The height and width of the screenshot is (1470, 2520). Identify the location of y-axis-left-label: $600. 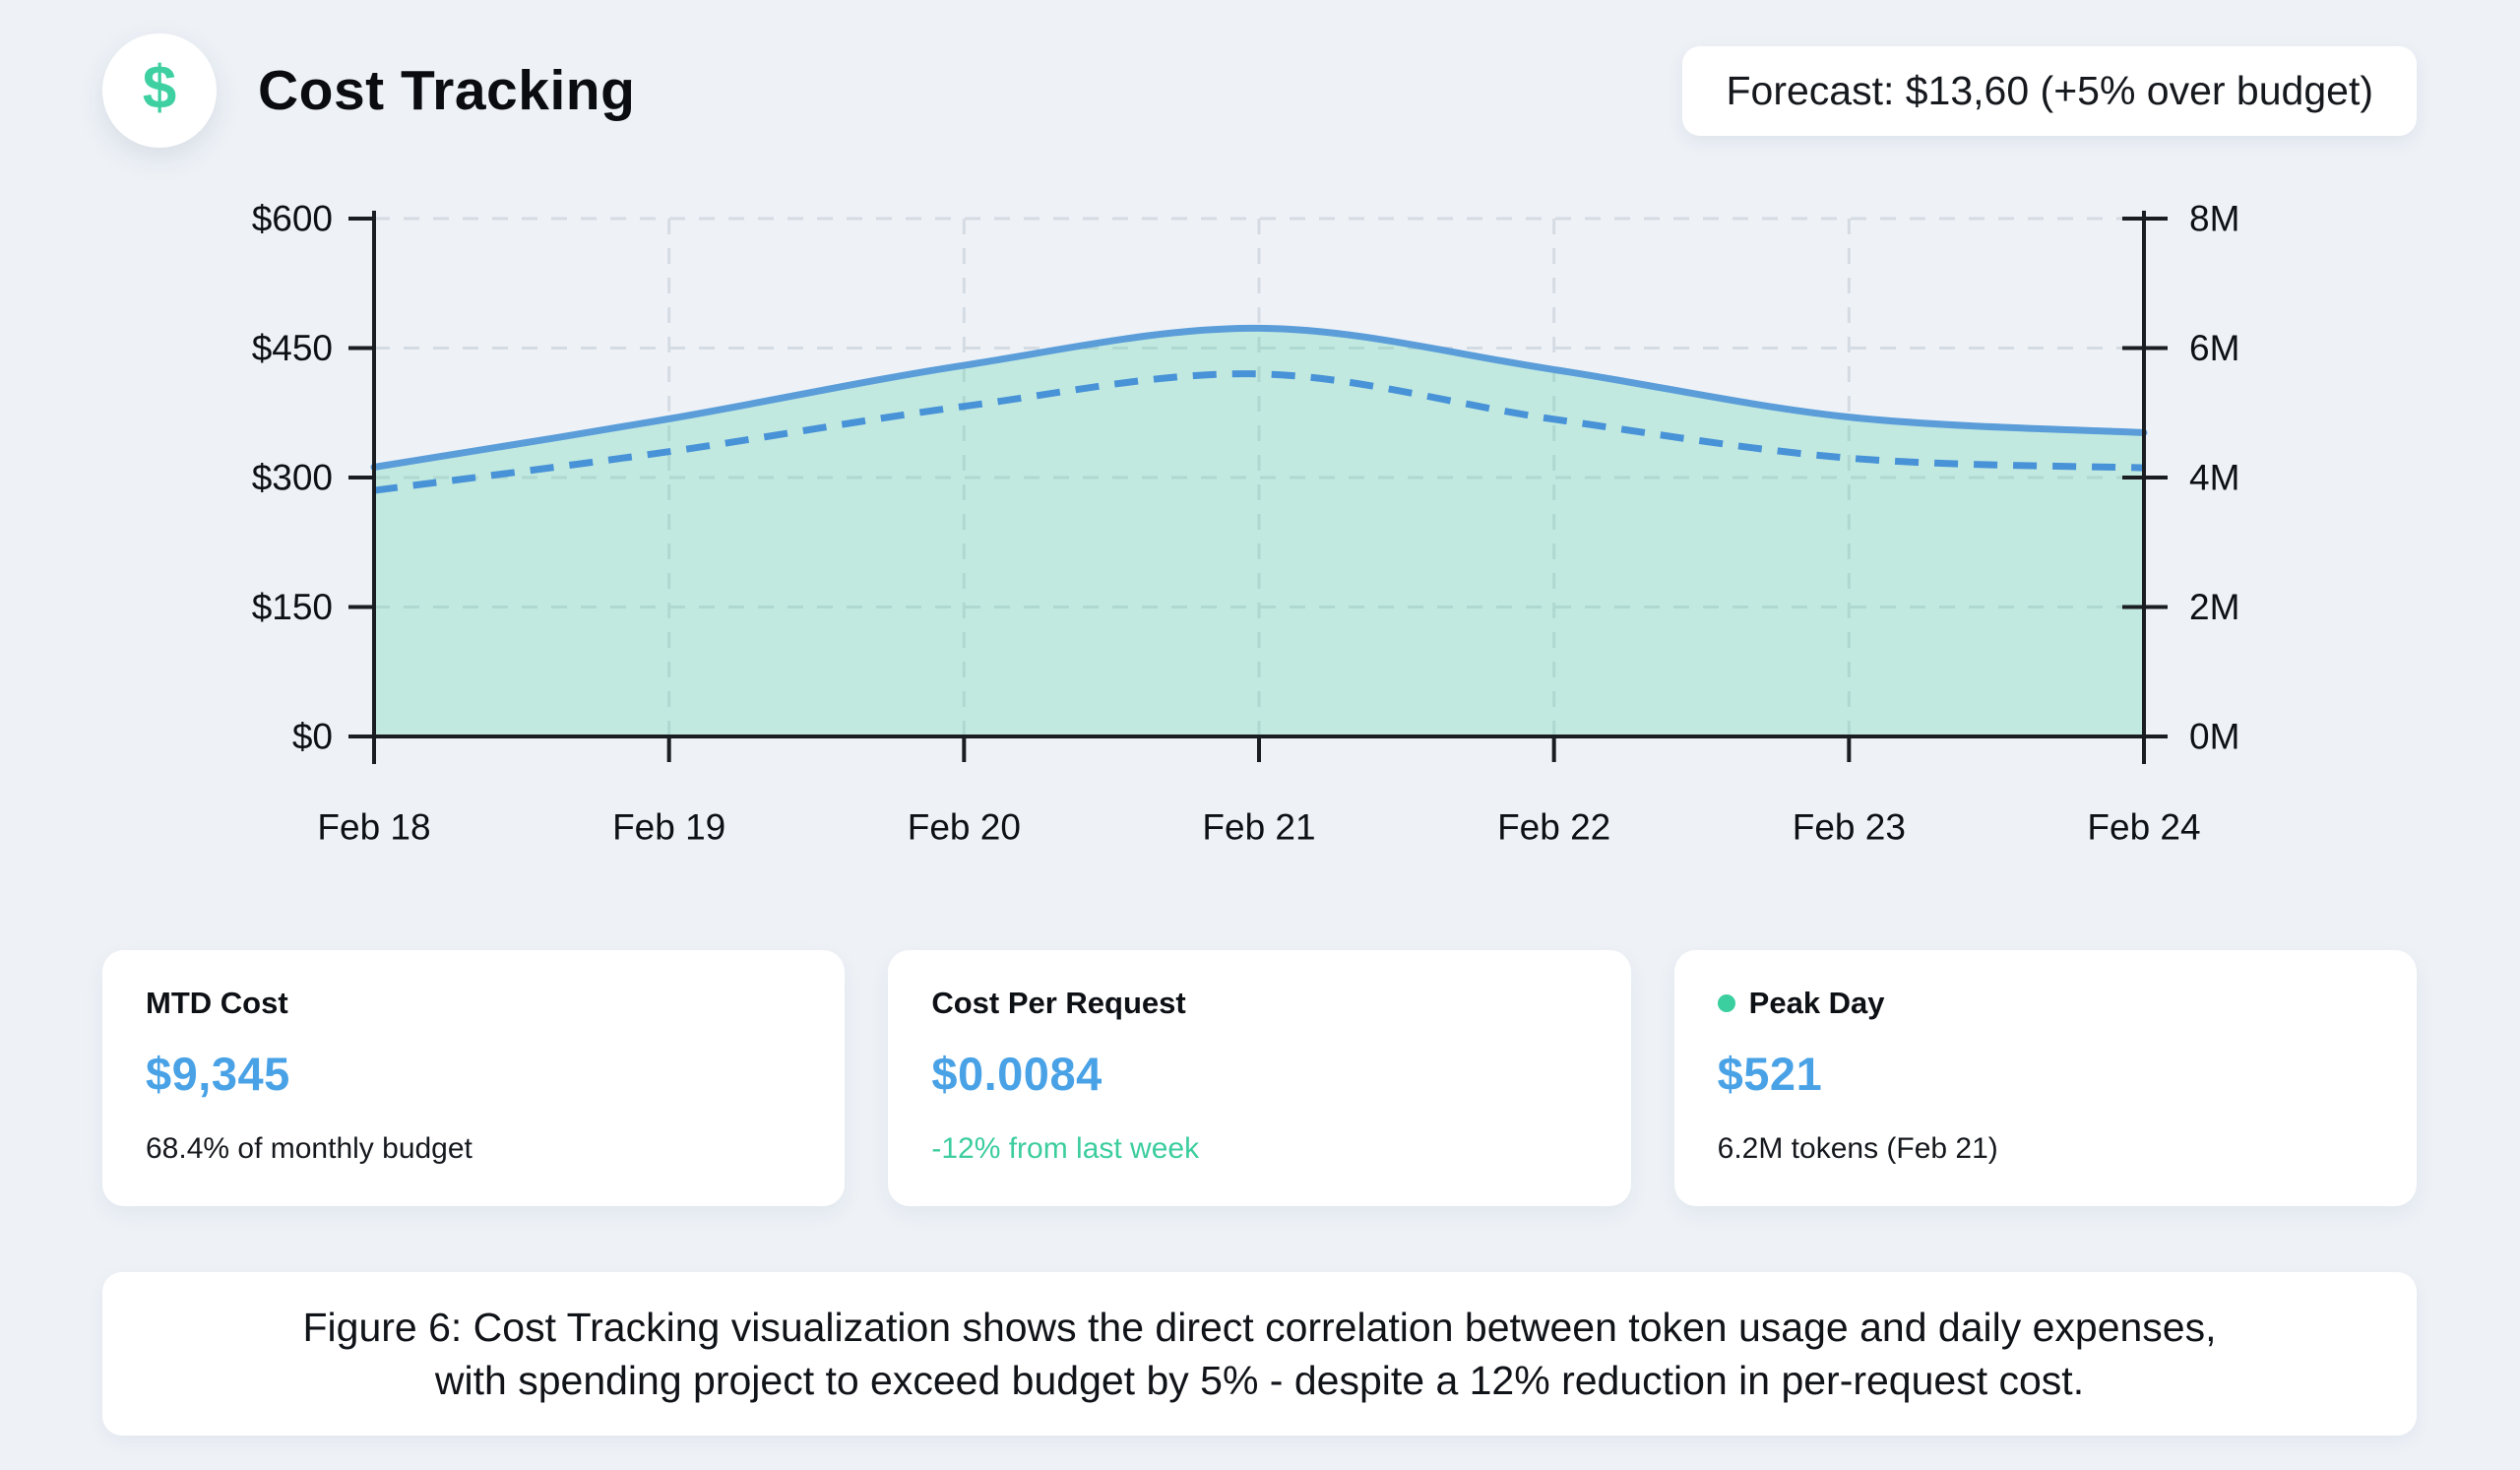
(292, 219).